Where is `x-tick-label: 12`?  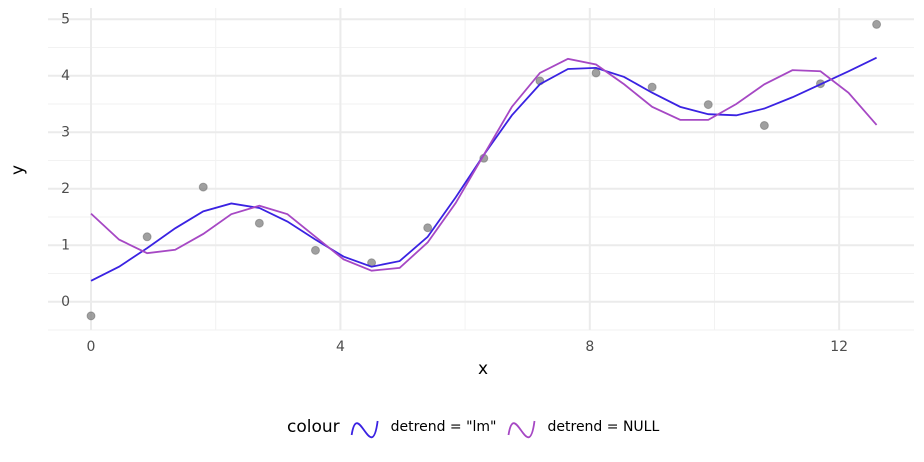
x-tick-label: 12 is located at coordinates (839, 347).